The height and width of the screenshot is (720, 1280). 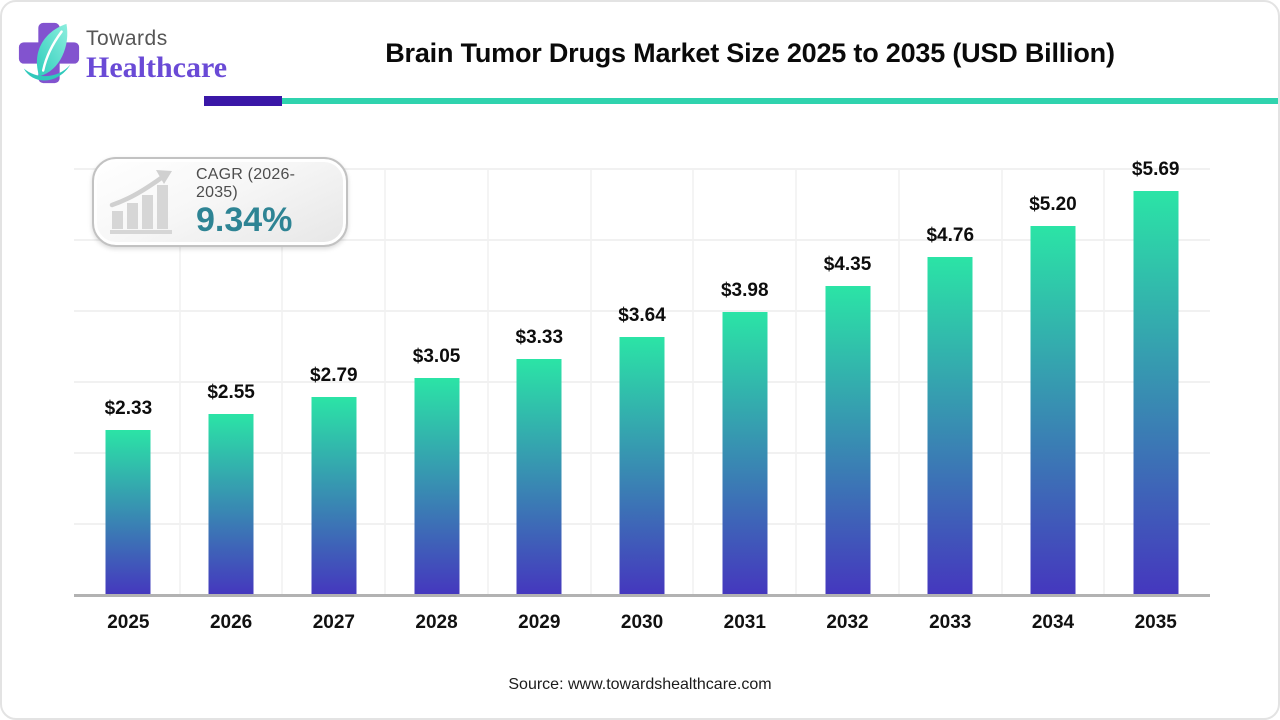 I want to click on underline-teal-segment, so click(x=780, y=101).